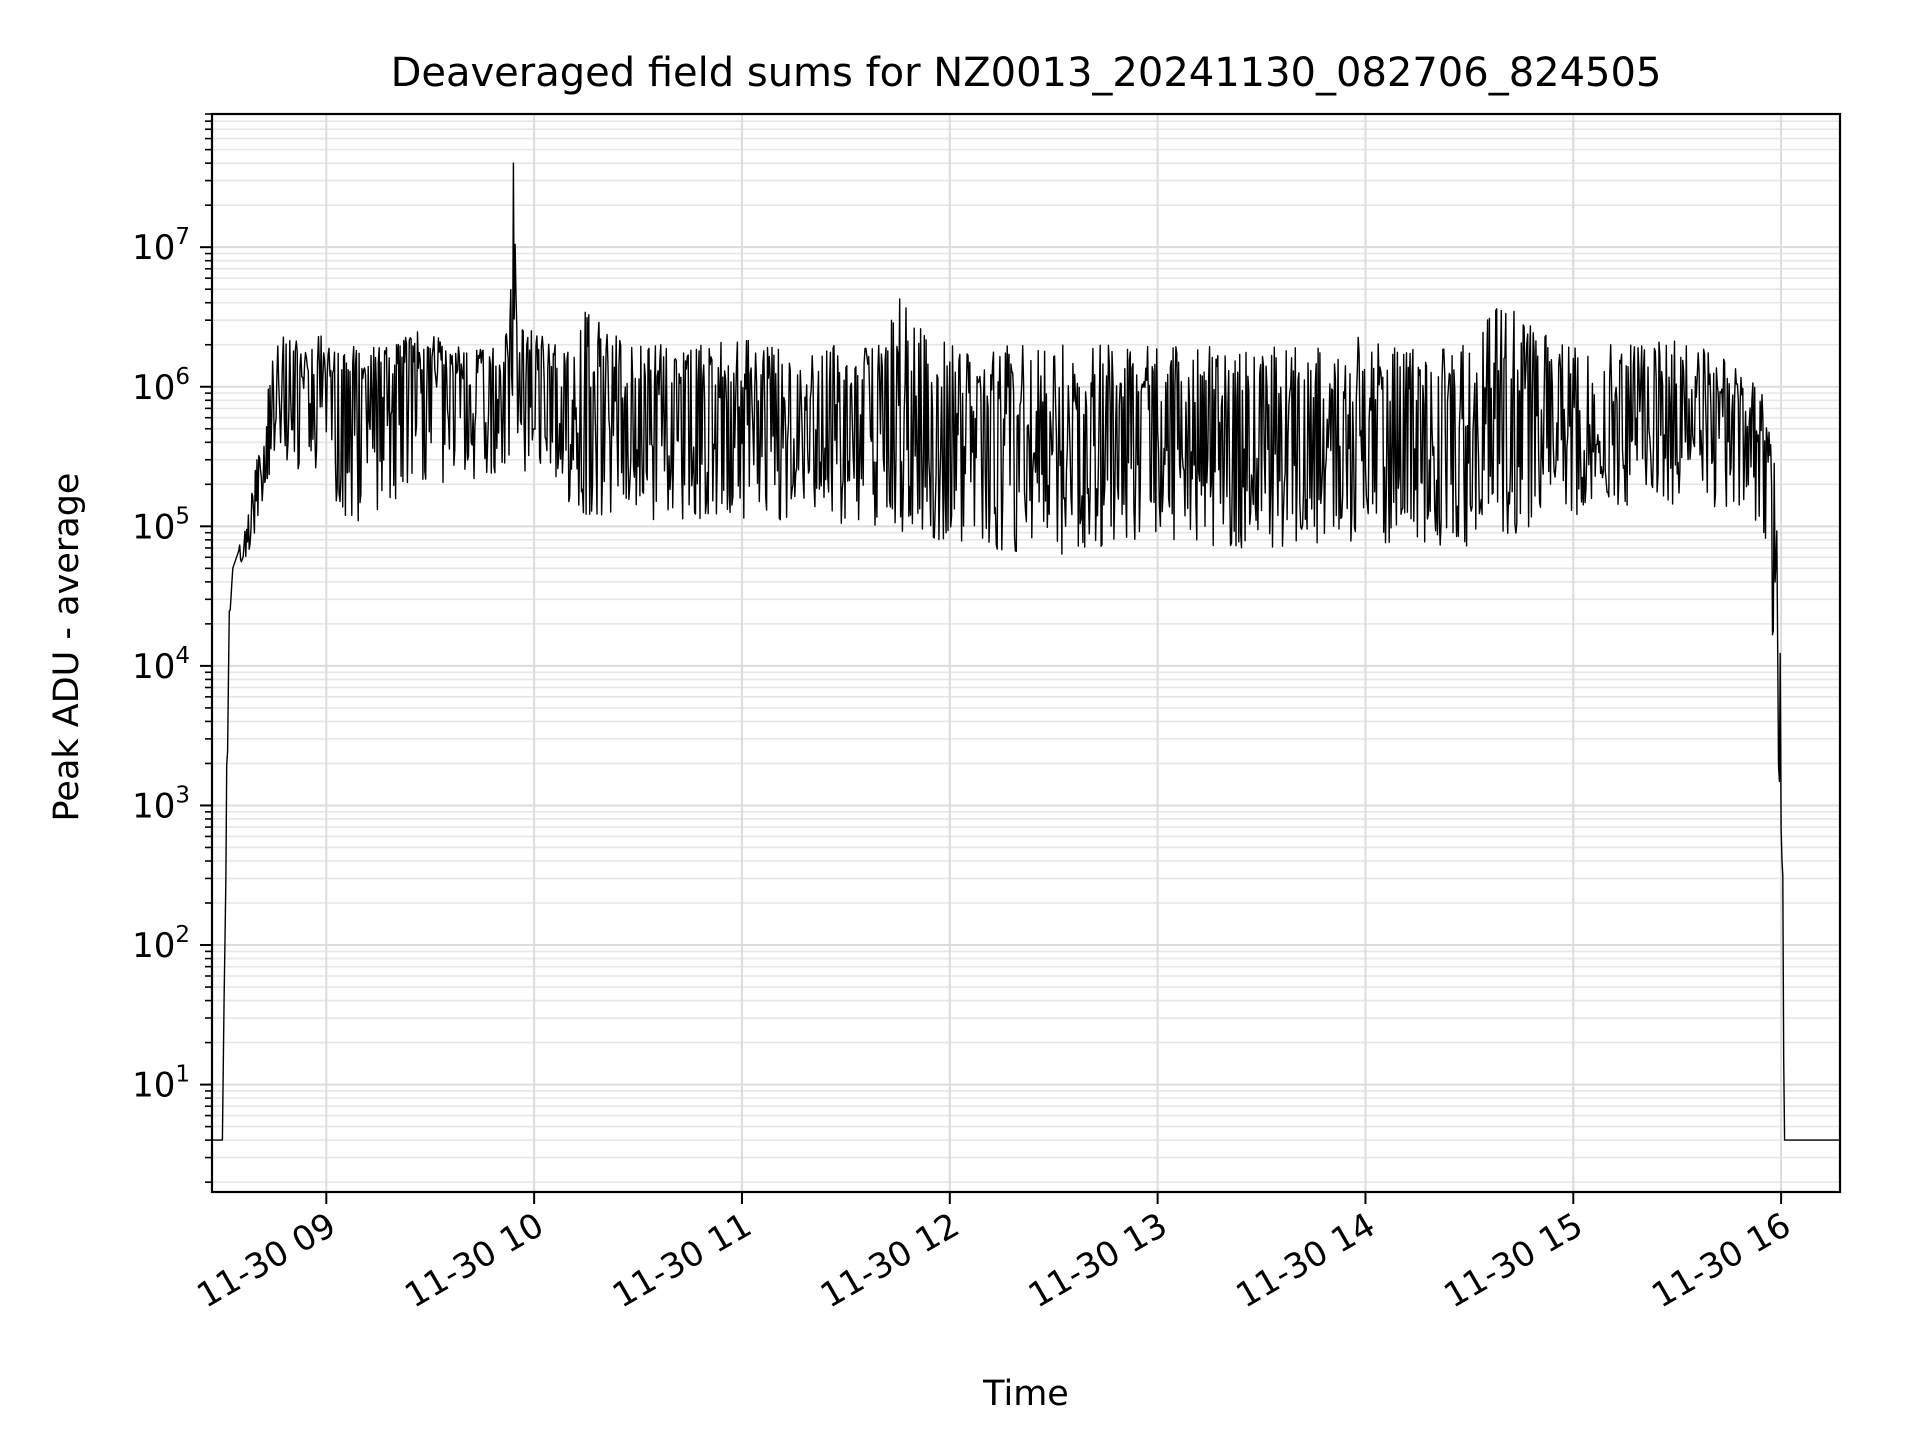 This screenshot has height=1440, width=1920. I want to click on x-tick-label: 11-30 16, so click(1721, 1260).